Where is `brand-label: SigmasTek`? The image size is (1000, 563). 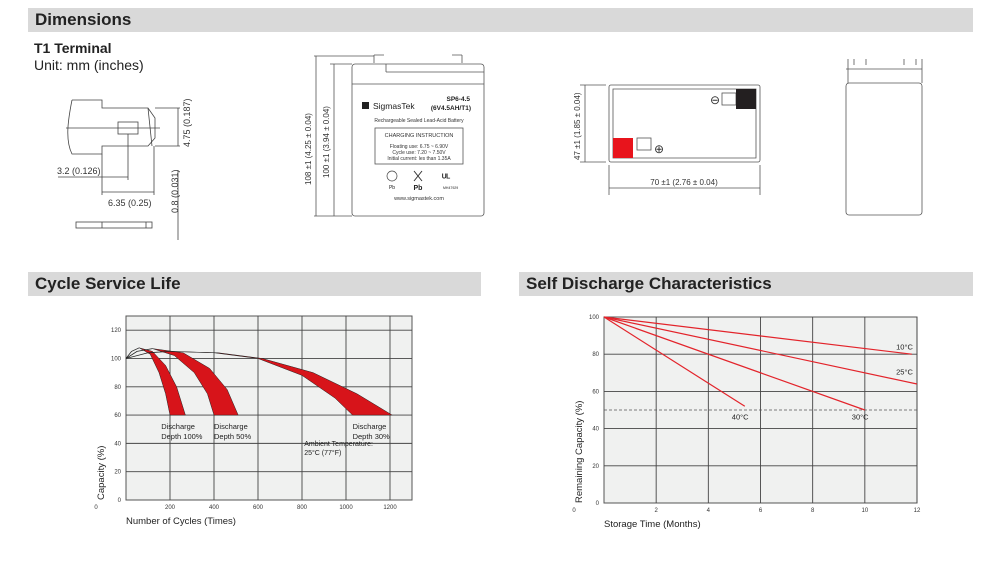 brand-label: SigmasTek is located at coordinates (394, 106).